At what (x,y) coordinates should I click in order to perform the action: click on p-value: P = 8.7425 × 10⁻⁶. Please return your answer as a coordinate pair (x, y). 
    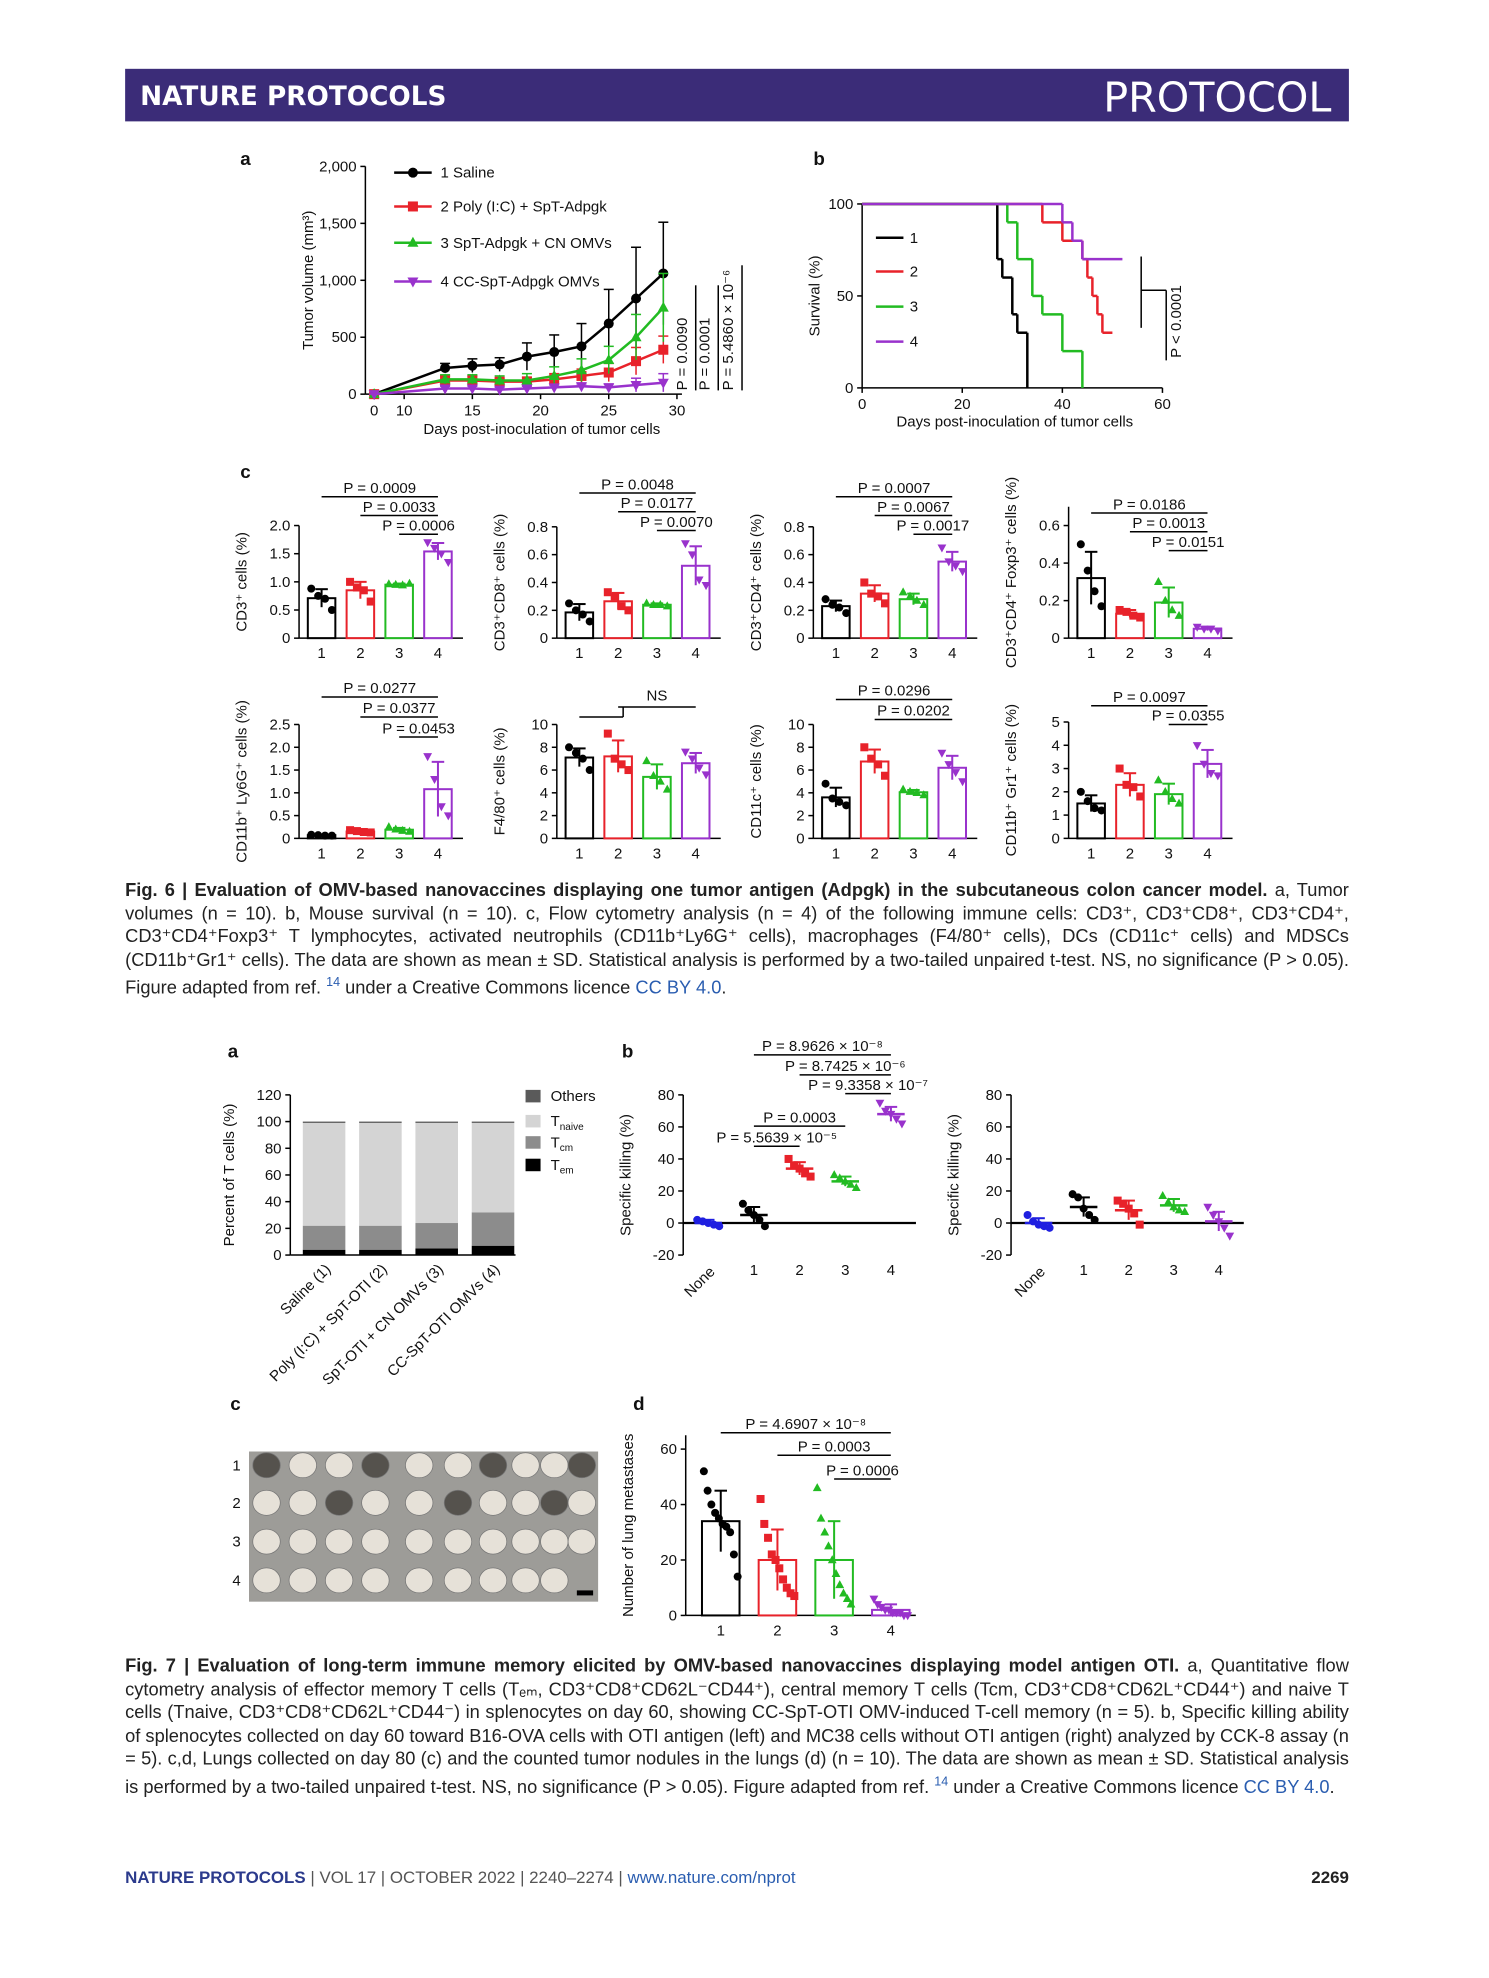
    Looking at the image, I should click on (845, 1066).